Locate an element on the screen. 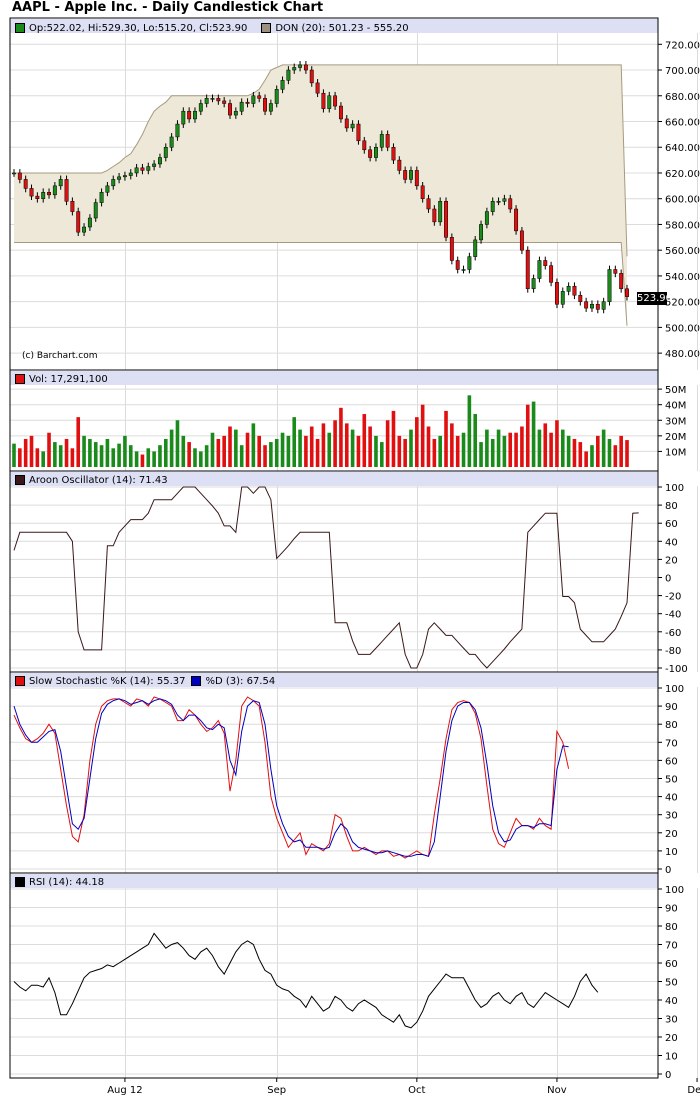  price-tick-label: 540.00 is located at coordinates (682, 277).